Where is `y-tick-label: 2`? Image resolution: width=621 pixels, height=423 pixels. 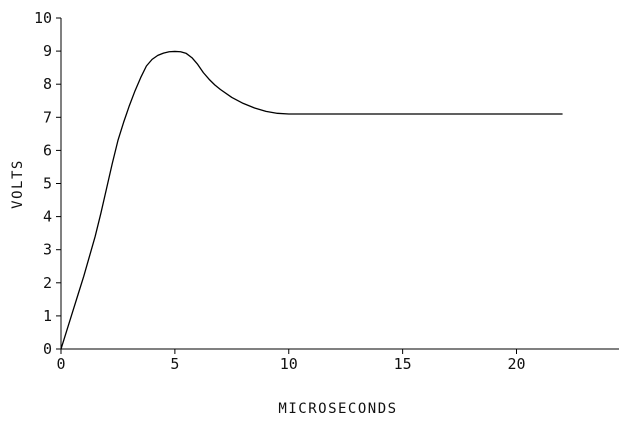
y-tick-label: 2 is located at coordinates (47, 283).